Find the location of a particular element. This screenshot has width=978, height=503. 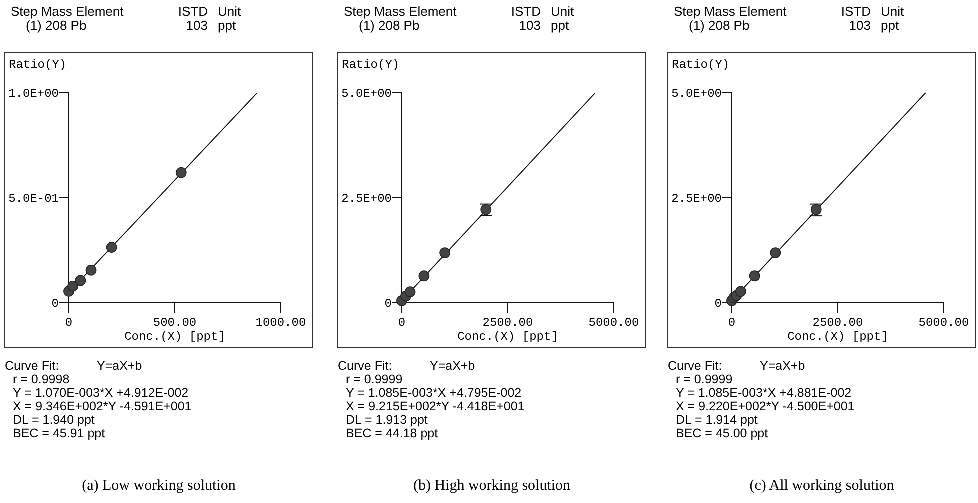

text: X = 9.215E+002*Y -4.418E+001 is located at coordinates (435, 407).